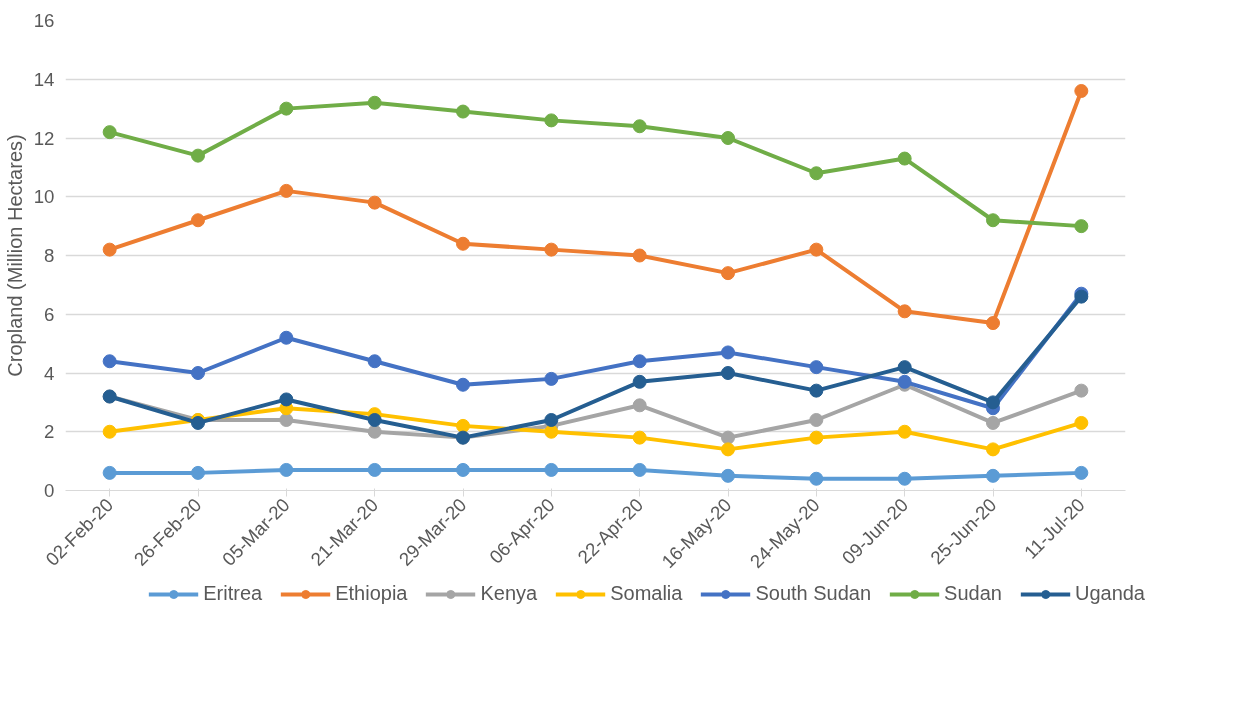 The width and height of the screenshot is (1234, 702). What do you see at coordinates (44, 20) in the screenshot?
I see `y-tick-label: 16` at bounding box center [44, 20].